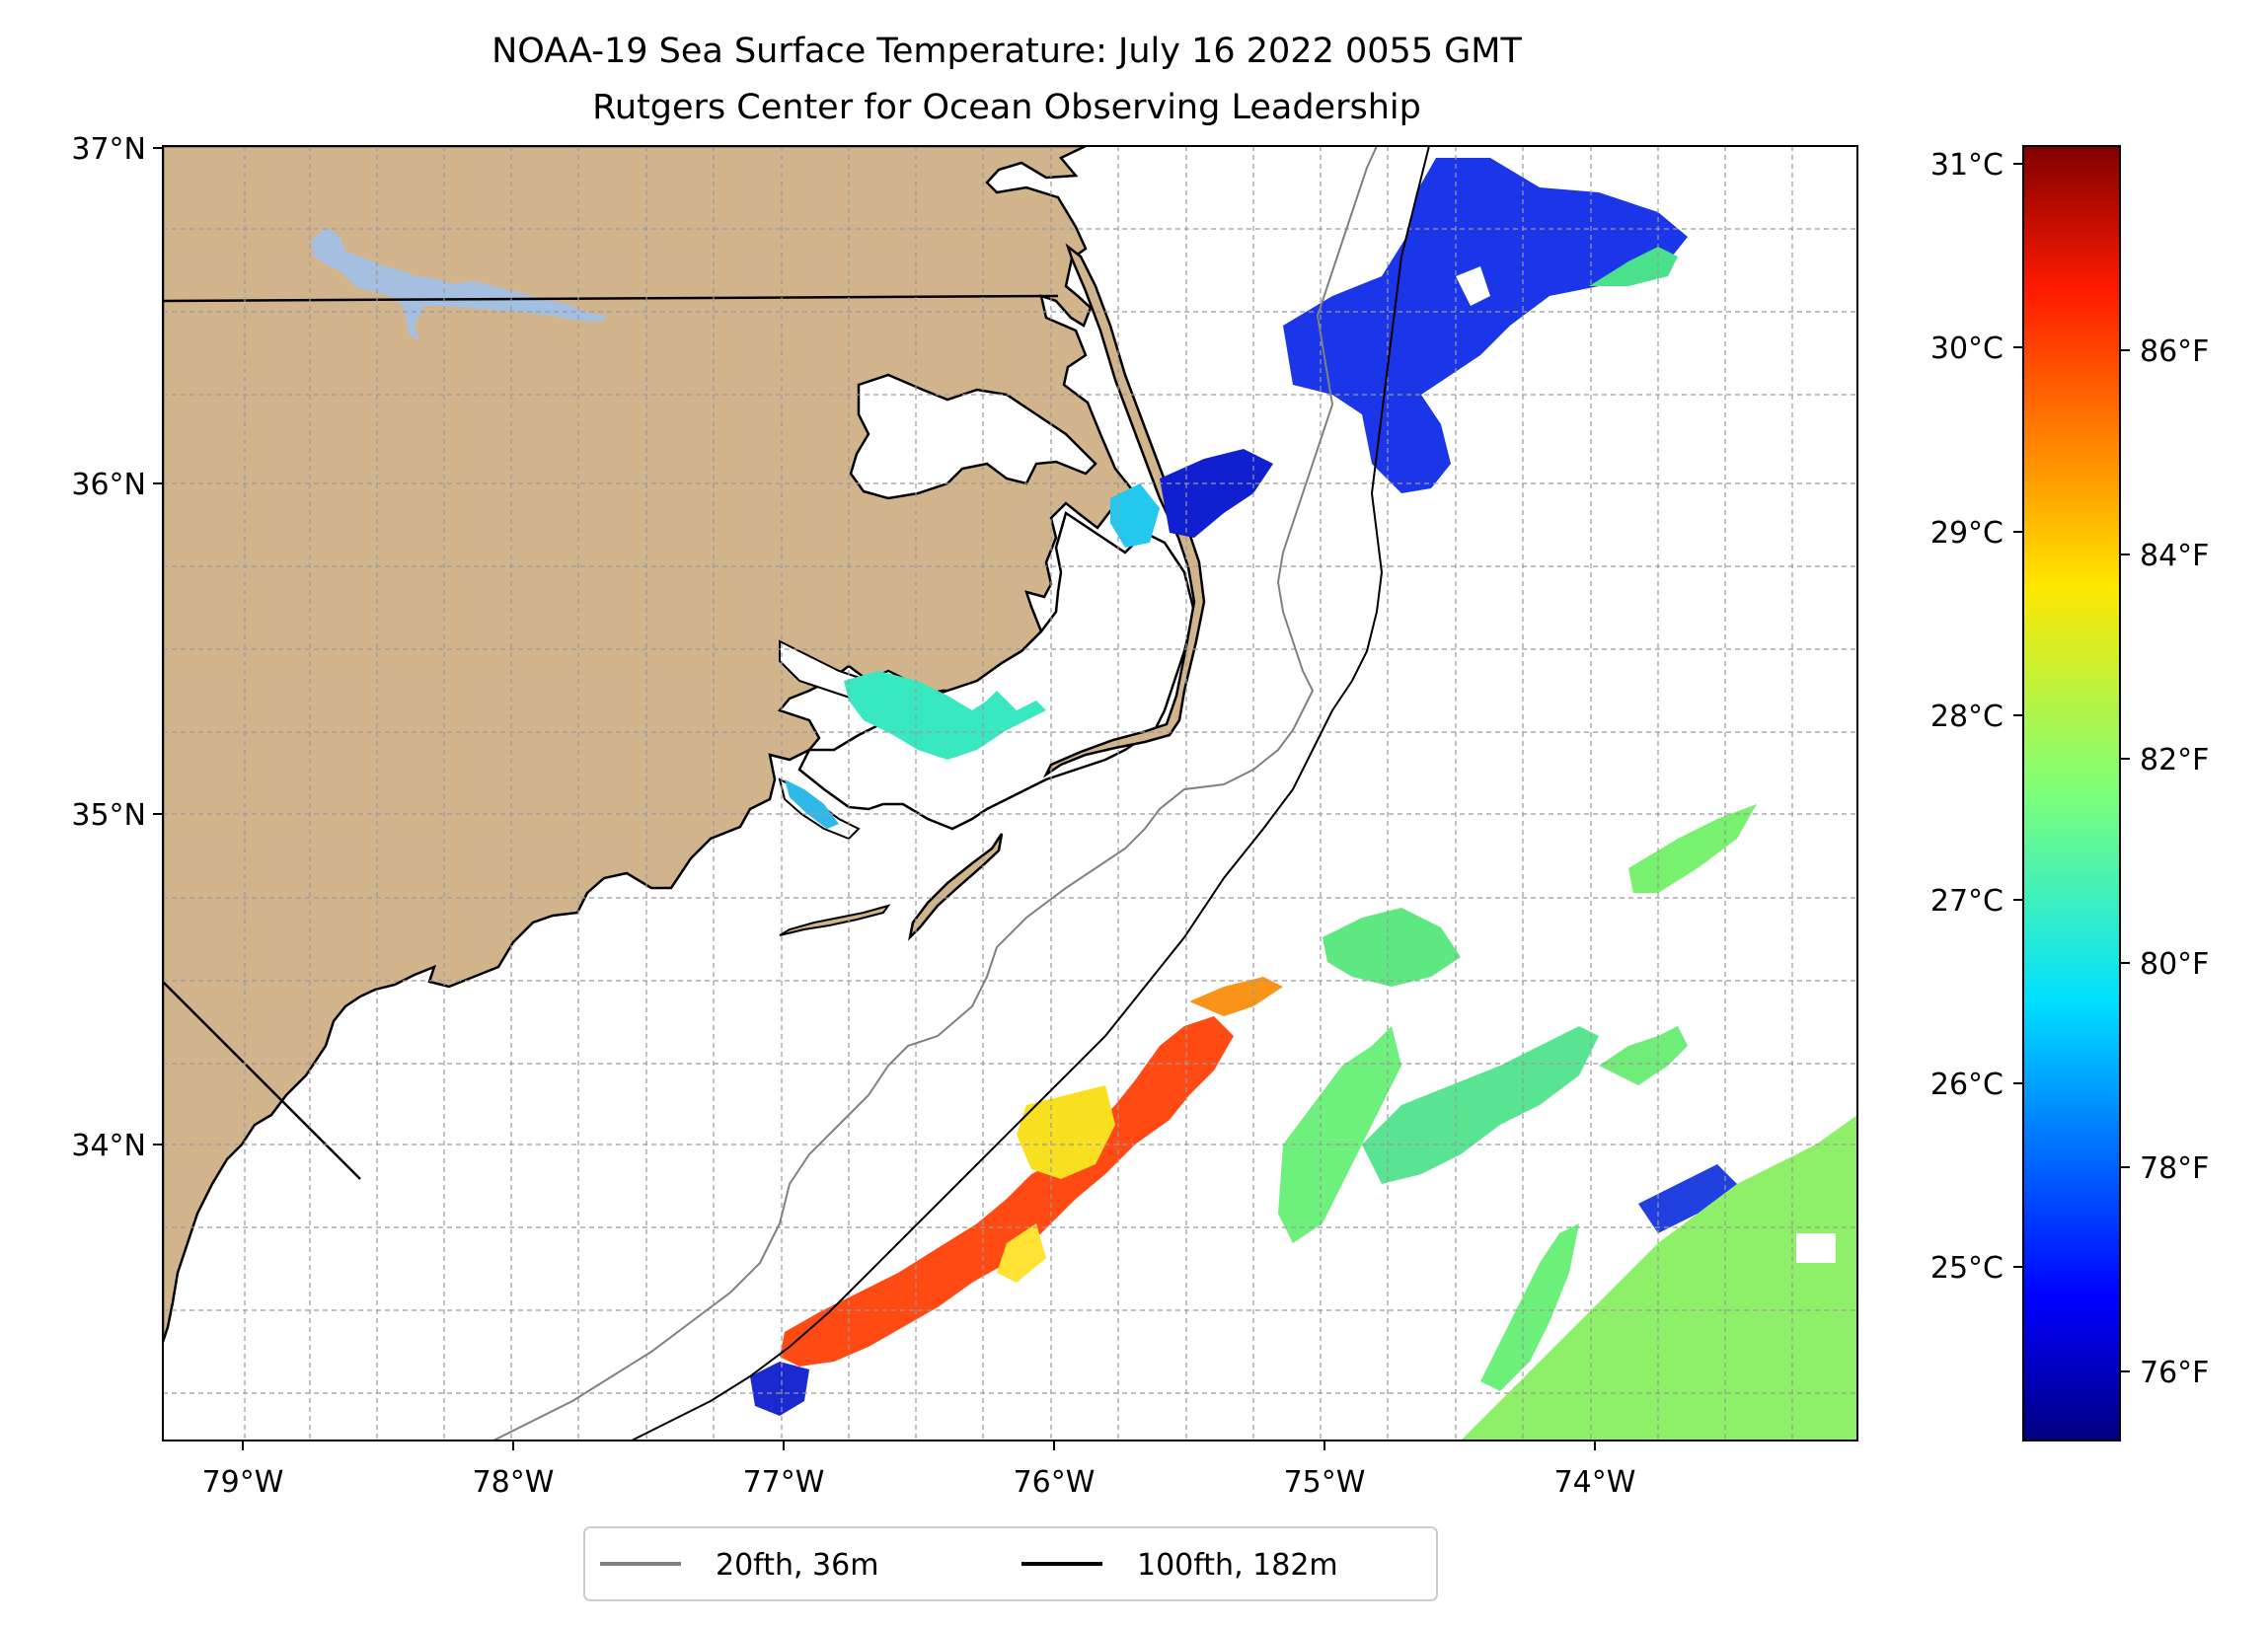 This screenshot has width=2268, height=1626. Describe the element at coordinates (1967, 533) in the screenshot. I see `colorbar-celsius-label: 29°C` at that location.